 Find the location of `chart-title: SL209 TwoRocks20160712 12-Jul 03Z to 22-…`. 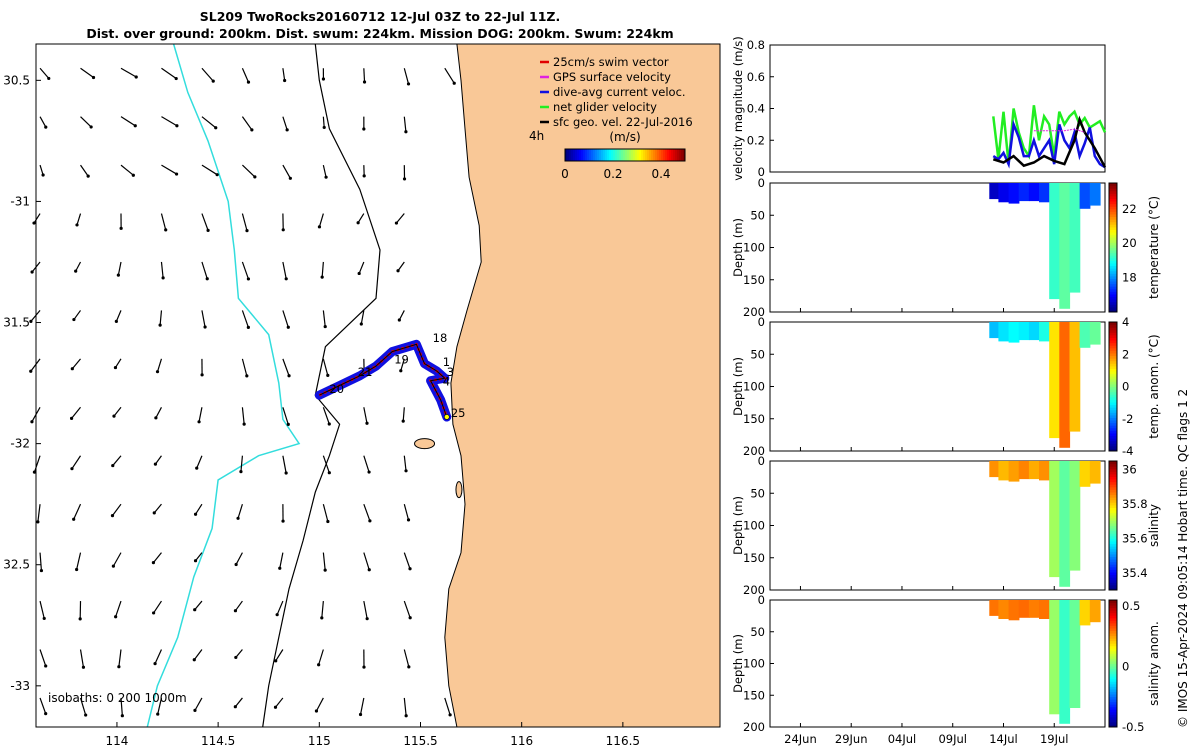

chart-title: SL209 TwoRocks20160712 12-Jul 03Z to 22-… is located at coordinates (380, 16).